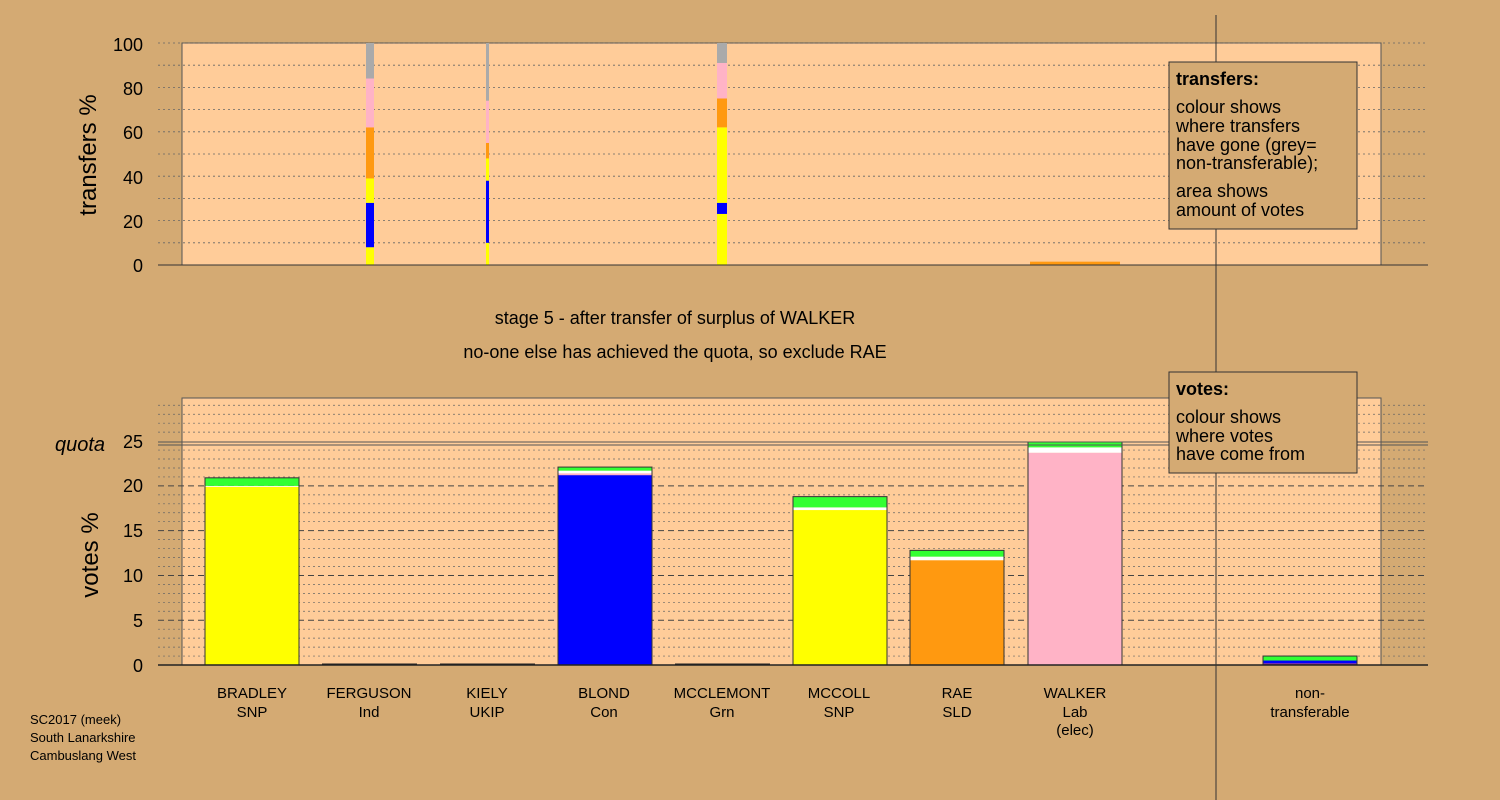  Describe the element at coordinates (90, 554) in the screenshot. I see `votes-y-axis-label: votes %` at that location.